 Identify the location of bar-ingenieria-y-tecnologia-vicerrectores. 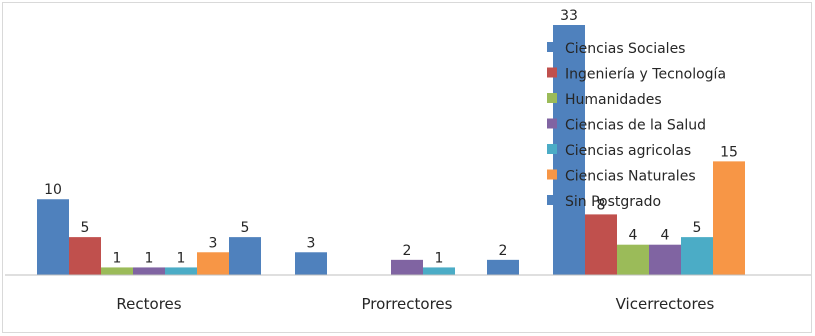
(601, 244).